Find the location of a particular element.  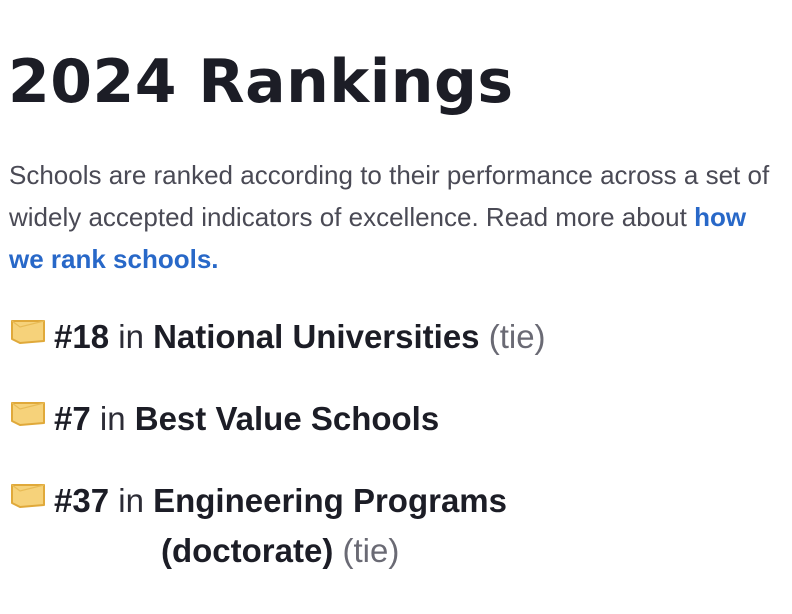

ranking-line: #37 in Engineering Programs is located at coordinates (280, 501).